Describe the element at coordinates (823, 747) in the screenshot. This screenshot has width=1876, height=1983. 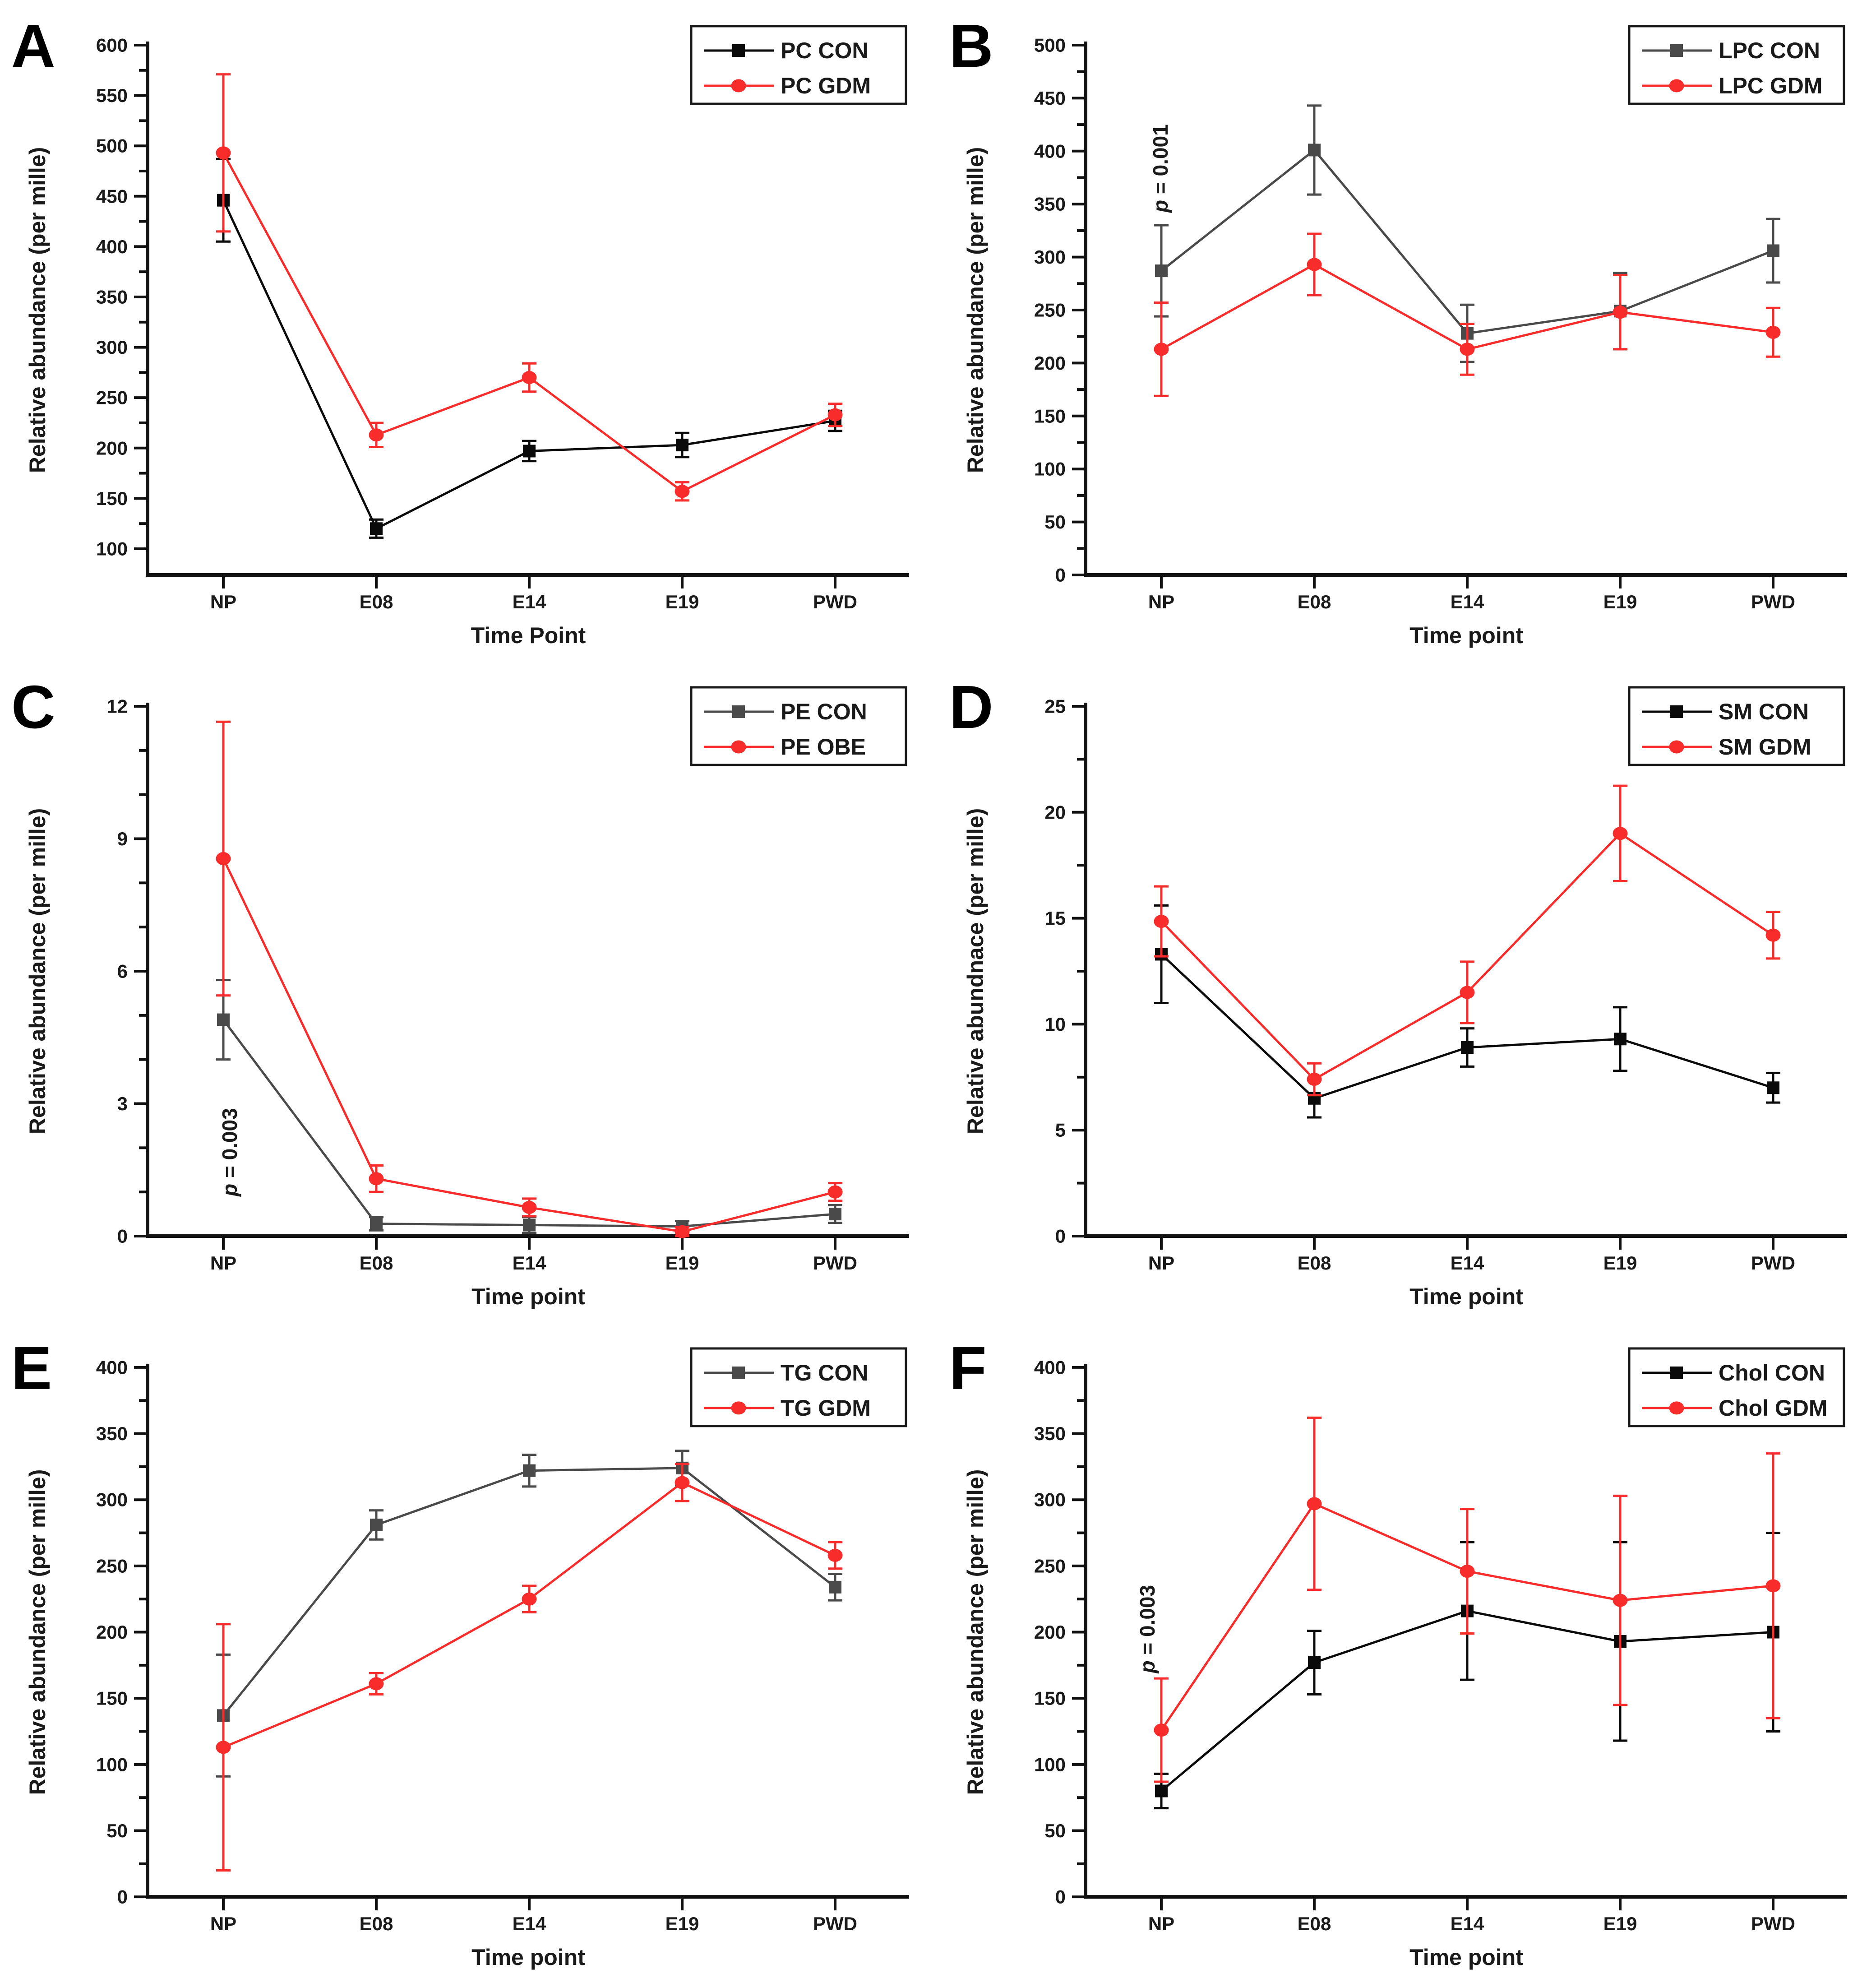
I see `legend-label: PE OBE` at that location.